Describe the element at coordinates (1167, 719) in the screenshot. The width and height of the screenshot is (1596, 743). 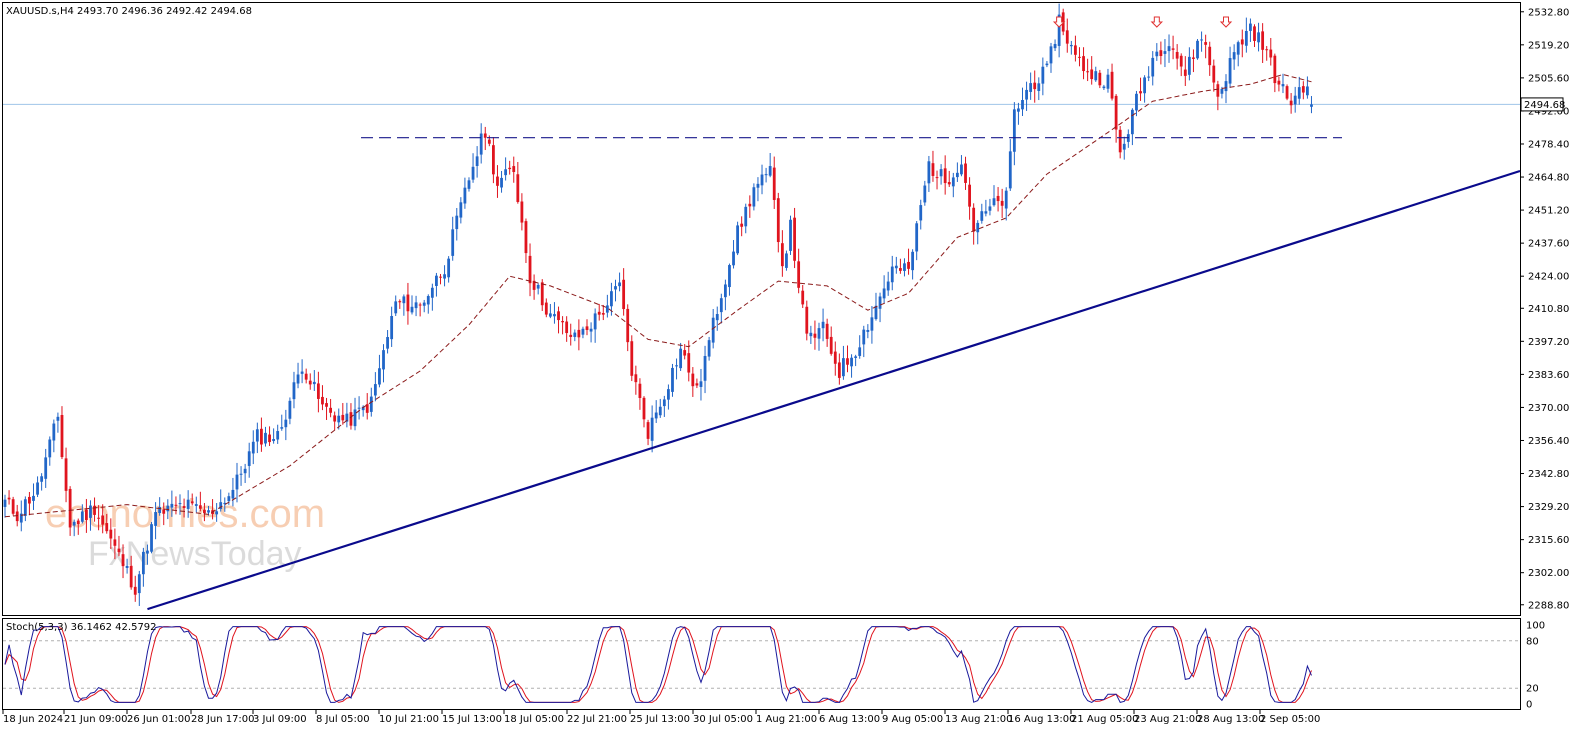
I see `time-tick-label: 23 Aug 21:00` at that location.